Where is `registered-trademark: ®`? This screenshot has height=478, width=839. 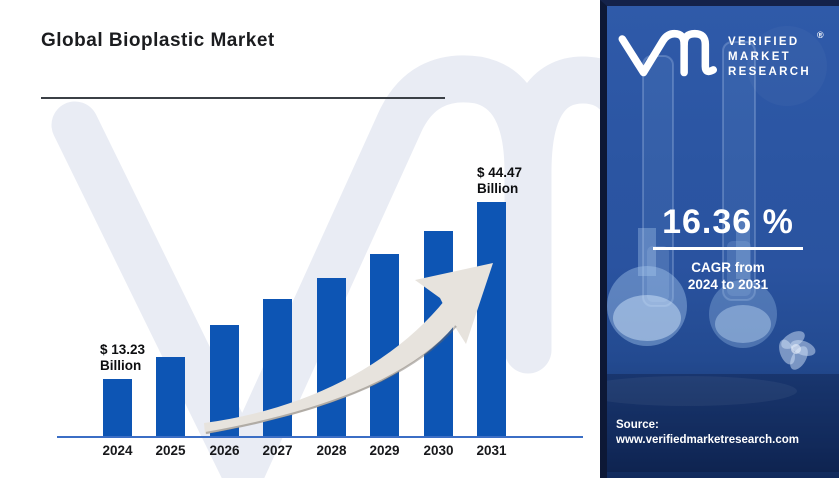 registered-trademark: ® is located at coordinates (820, 35).